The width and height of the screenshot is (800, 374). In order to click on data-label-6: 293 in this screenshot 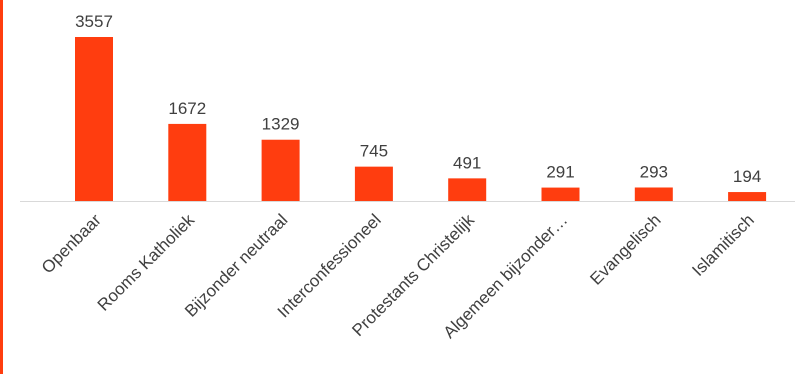, I will do `click(654, 171)`.